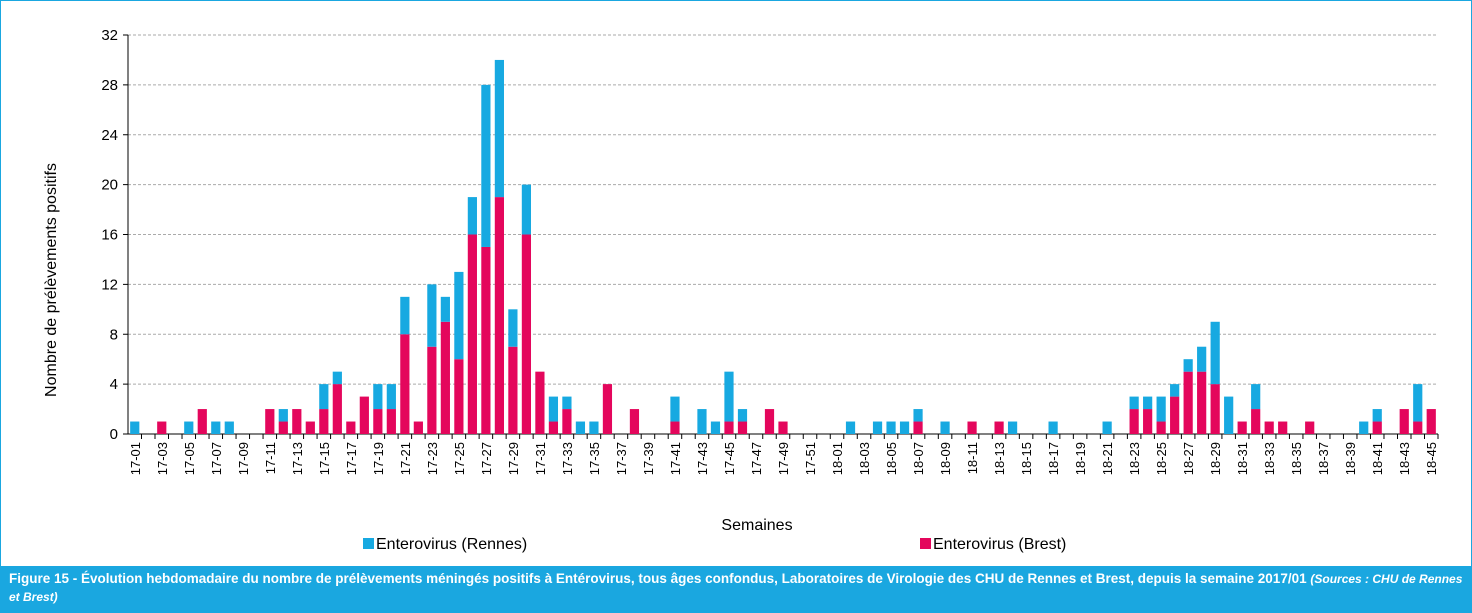 This screenshot has width=1472, height=613. I want to click on y-axis-title: Nombre de prélèvements positifs, so click(51, 280).